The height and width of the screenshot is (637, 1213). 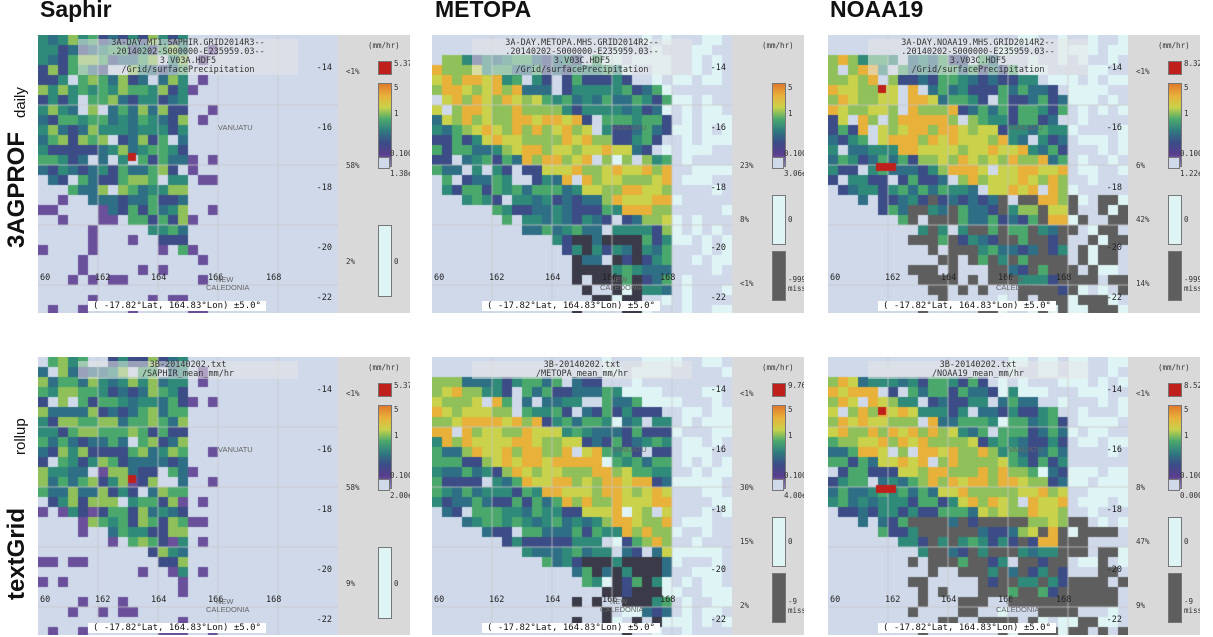 What do you see at coordinates (385, 390) in the screenshot?
I see `legend-max-swatch` at bounding box center [385, 390].